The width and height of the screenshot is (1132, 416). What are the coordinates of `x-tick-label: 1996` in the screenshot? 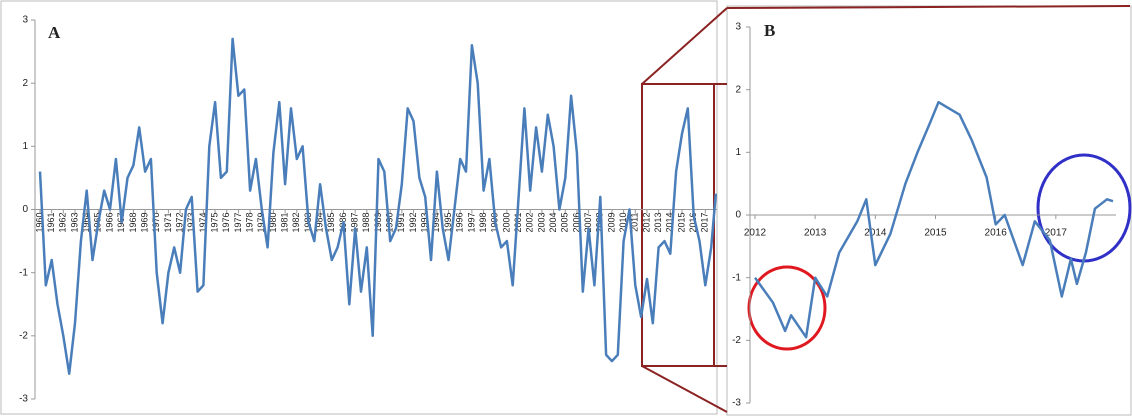 It's located at (460, 223).